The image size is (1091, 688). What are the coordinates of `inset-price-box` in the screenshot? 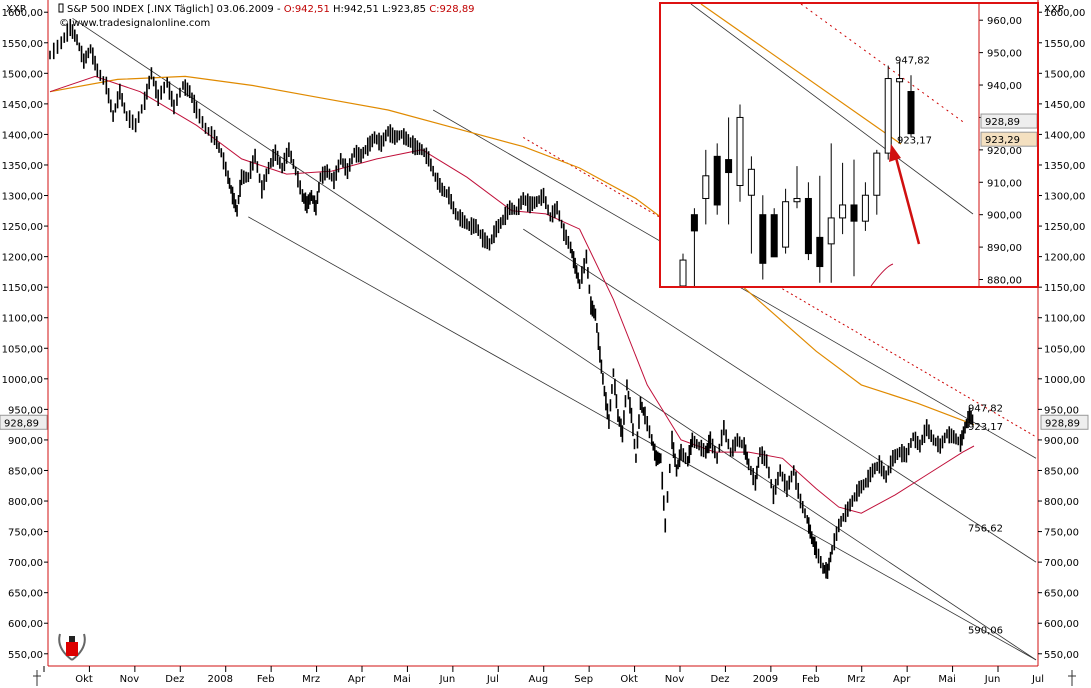 It's located at (1008, 121).